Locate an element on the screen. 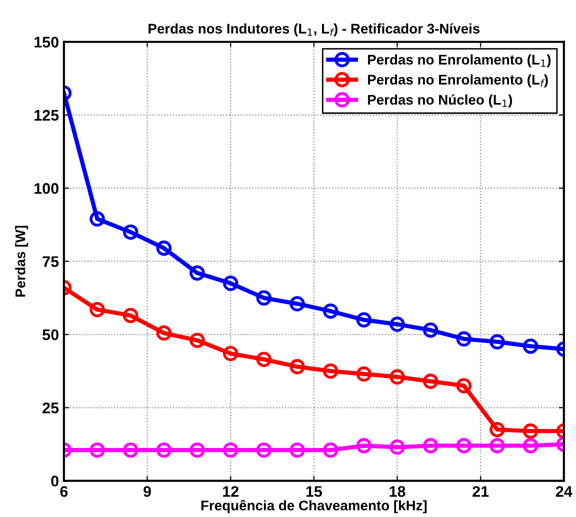 This screenshot has height=517, width=576. x-tick-label: 21 is located at coordinates (480, 491).